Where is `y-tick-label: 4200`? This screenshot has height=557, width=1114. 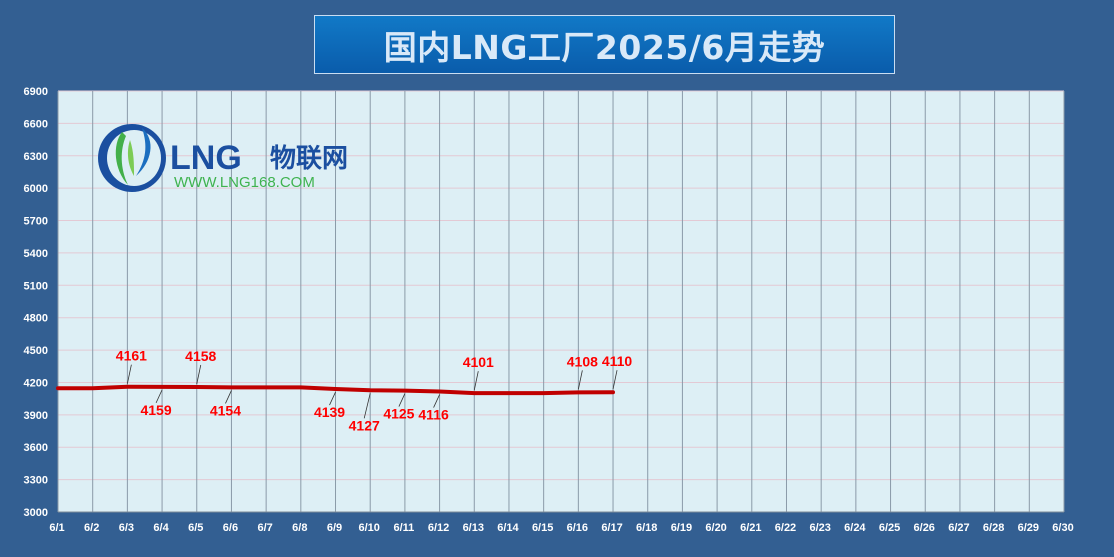
y-tick-label: 4200 is located at coordinates (36, 383).